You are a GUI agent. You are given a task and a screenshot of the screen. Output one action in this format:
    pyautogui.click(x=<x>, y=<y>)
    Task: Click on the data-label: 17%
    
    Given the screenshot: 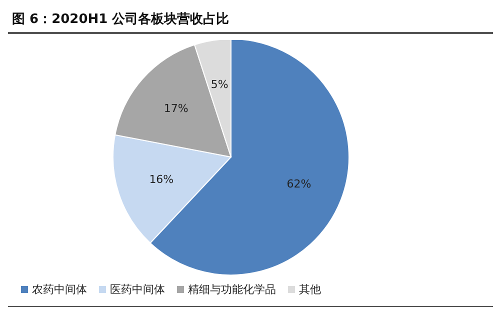 What is the action you would take?
    pyautogui.click(x=176, y=109)
    